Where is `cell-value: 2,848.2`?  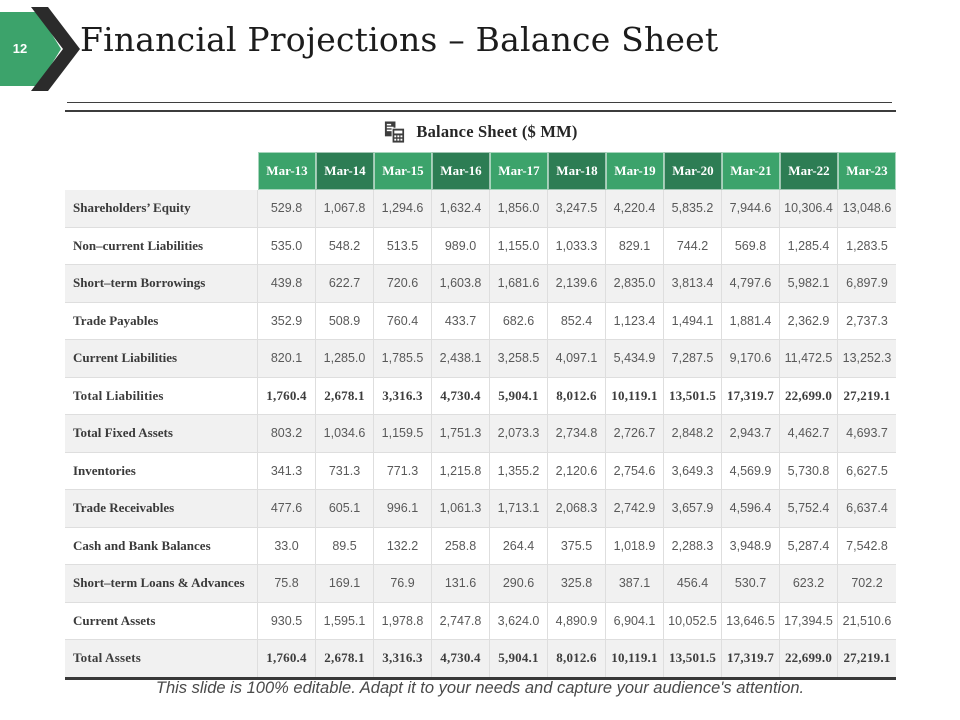
cell-value: 2,848.2 is located at coordinates (693, 434).